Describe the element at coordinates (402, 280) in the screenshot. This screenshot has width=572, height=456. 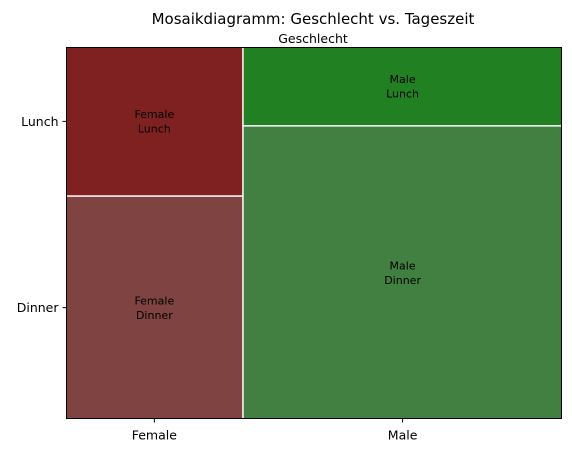
I see `mosaic-cell-label-male-dinner-1: Dinner` at that location.